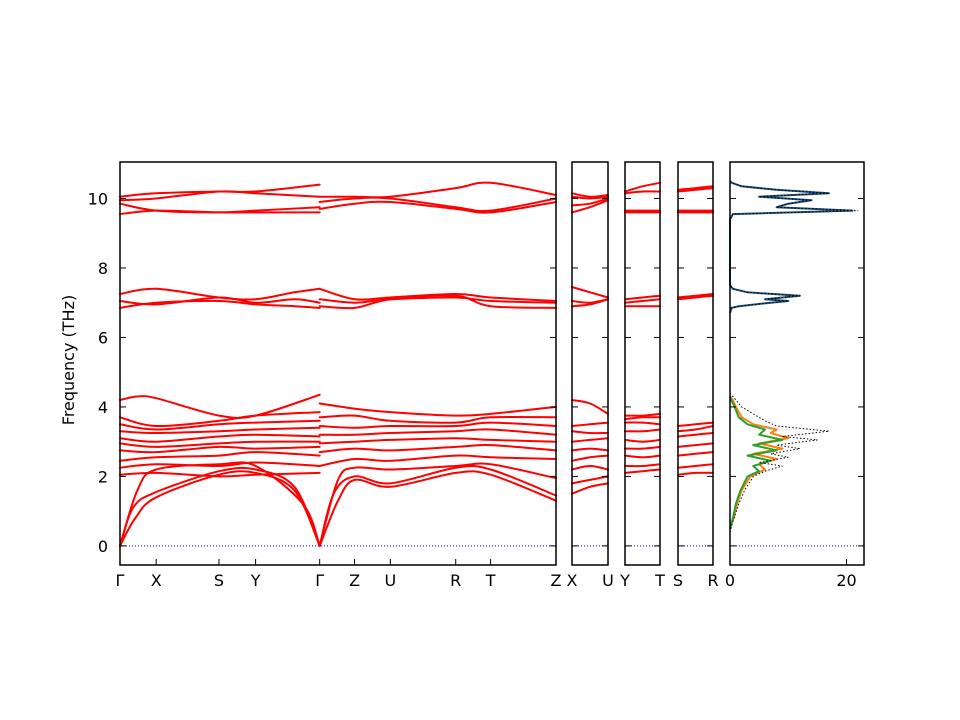 This screenshot has height=720, width=960. What do you see at coordinates (98, 198) in the screenshot?
I see `y-tick-label: 10` at bounding box center [98, 198].